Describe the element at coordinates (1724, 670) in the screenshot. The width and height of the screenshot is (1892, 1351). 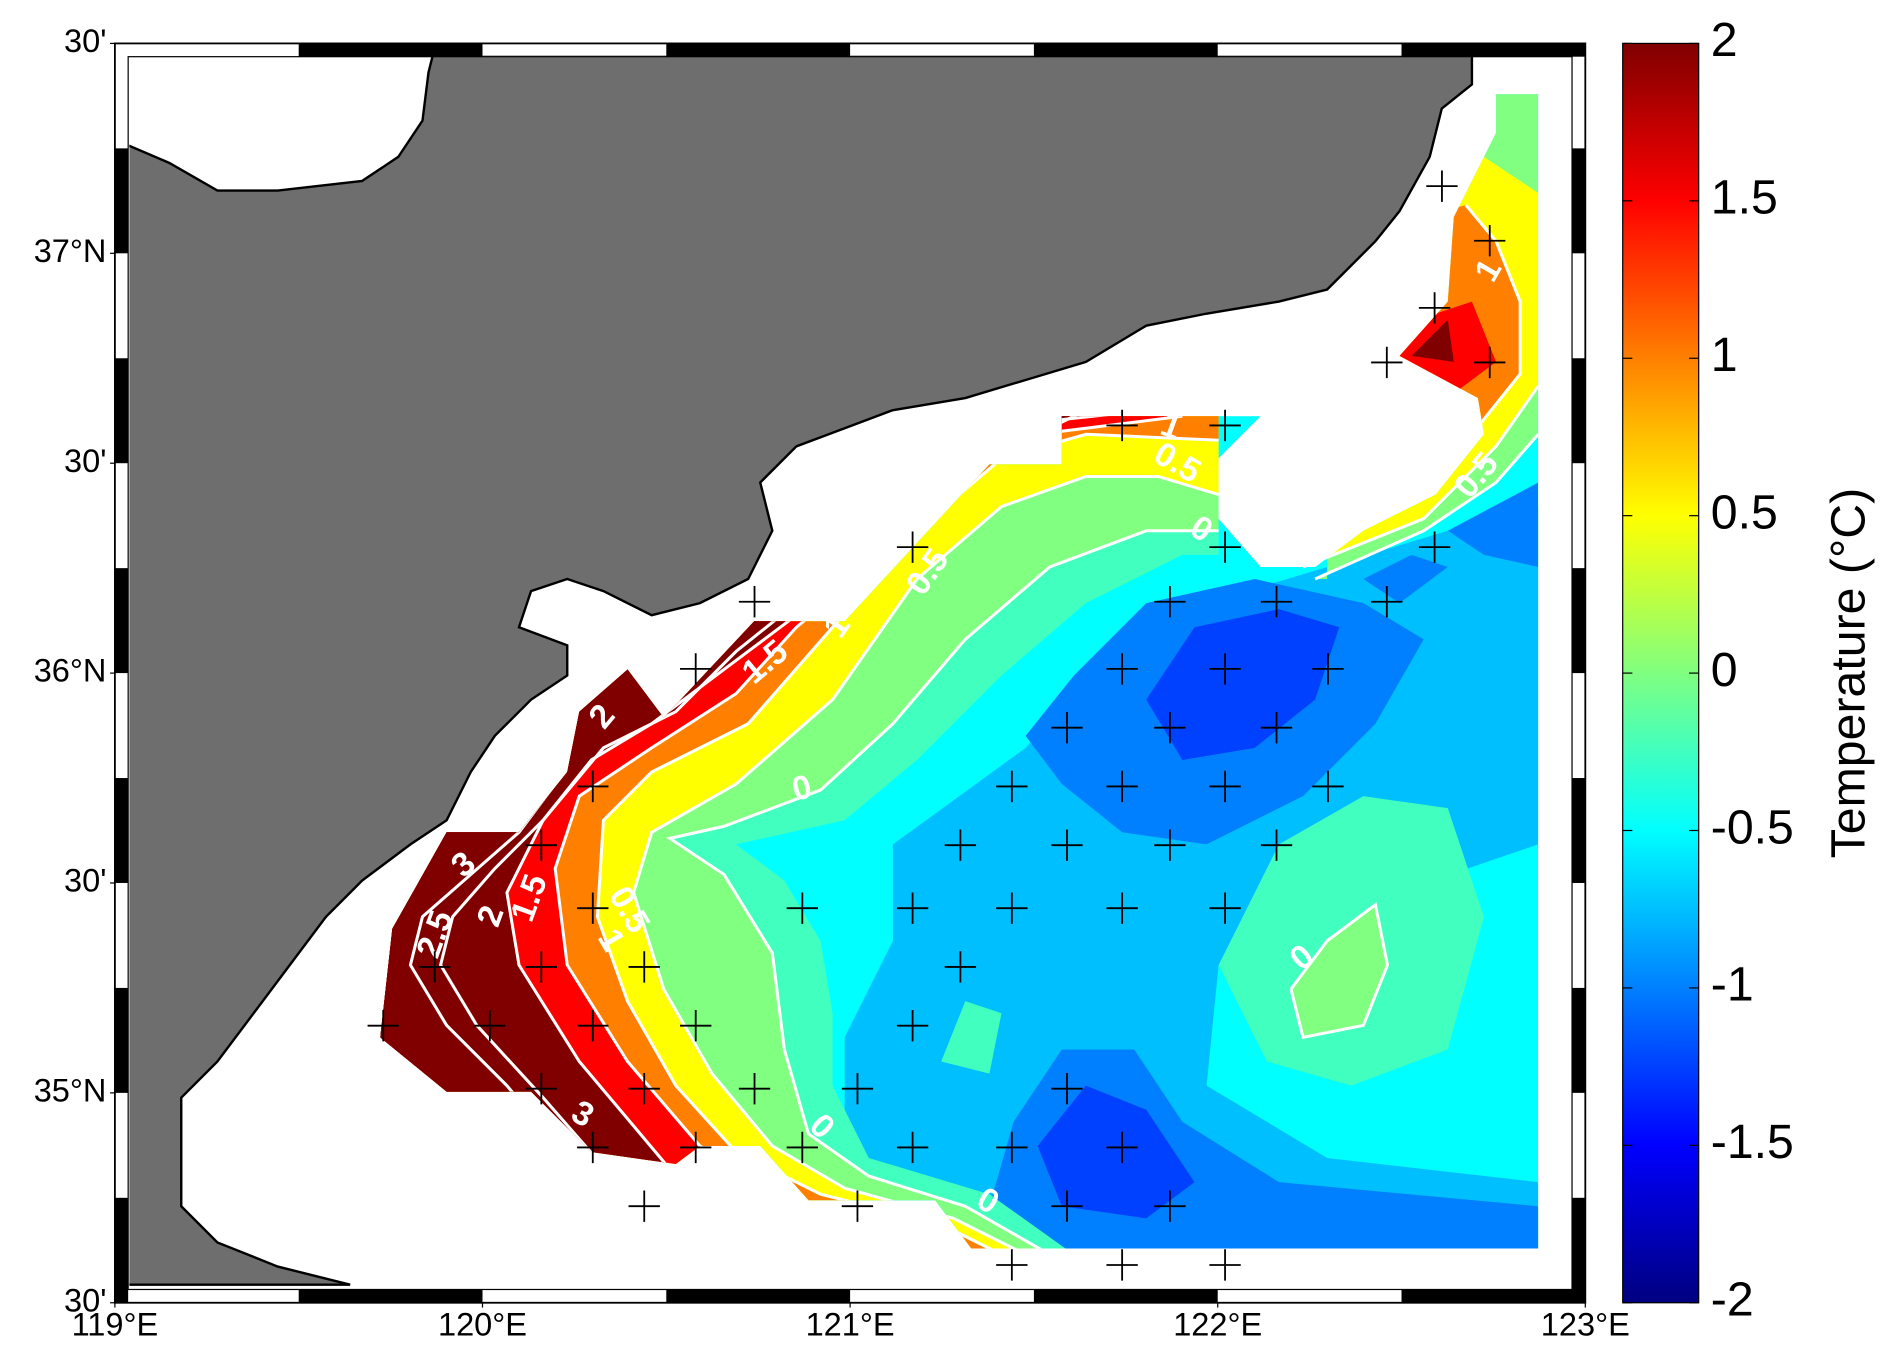
I see `colorbar-tick-label: 0` at that location.